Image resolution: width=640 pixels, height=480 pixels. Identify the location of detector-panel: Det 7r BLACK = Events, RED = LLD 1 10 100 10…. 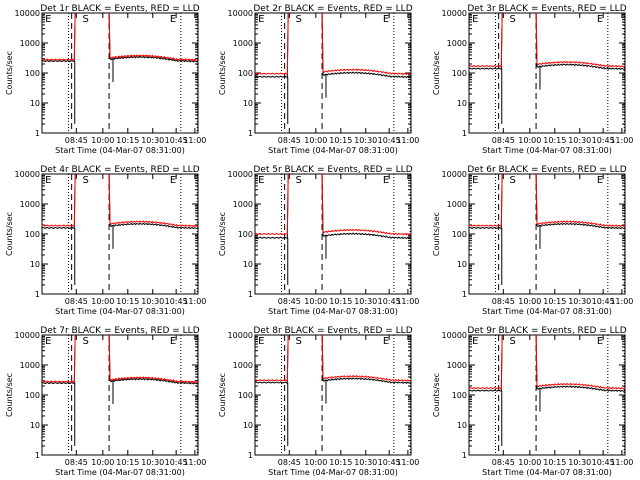
(105, 401).